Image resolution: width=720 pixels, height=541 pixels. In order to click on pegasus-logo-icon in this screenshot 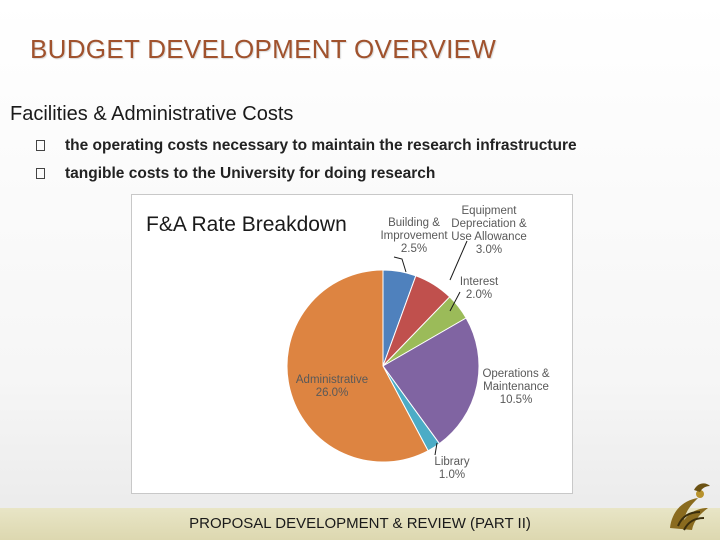, I will do `click(689, 506)`.